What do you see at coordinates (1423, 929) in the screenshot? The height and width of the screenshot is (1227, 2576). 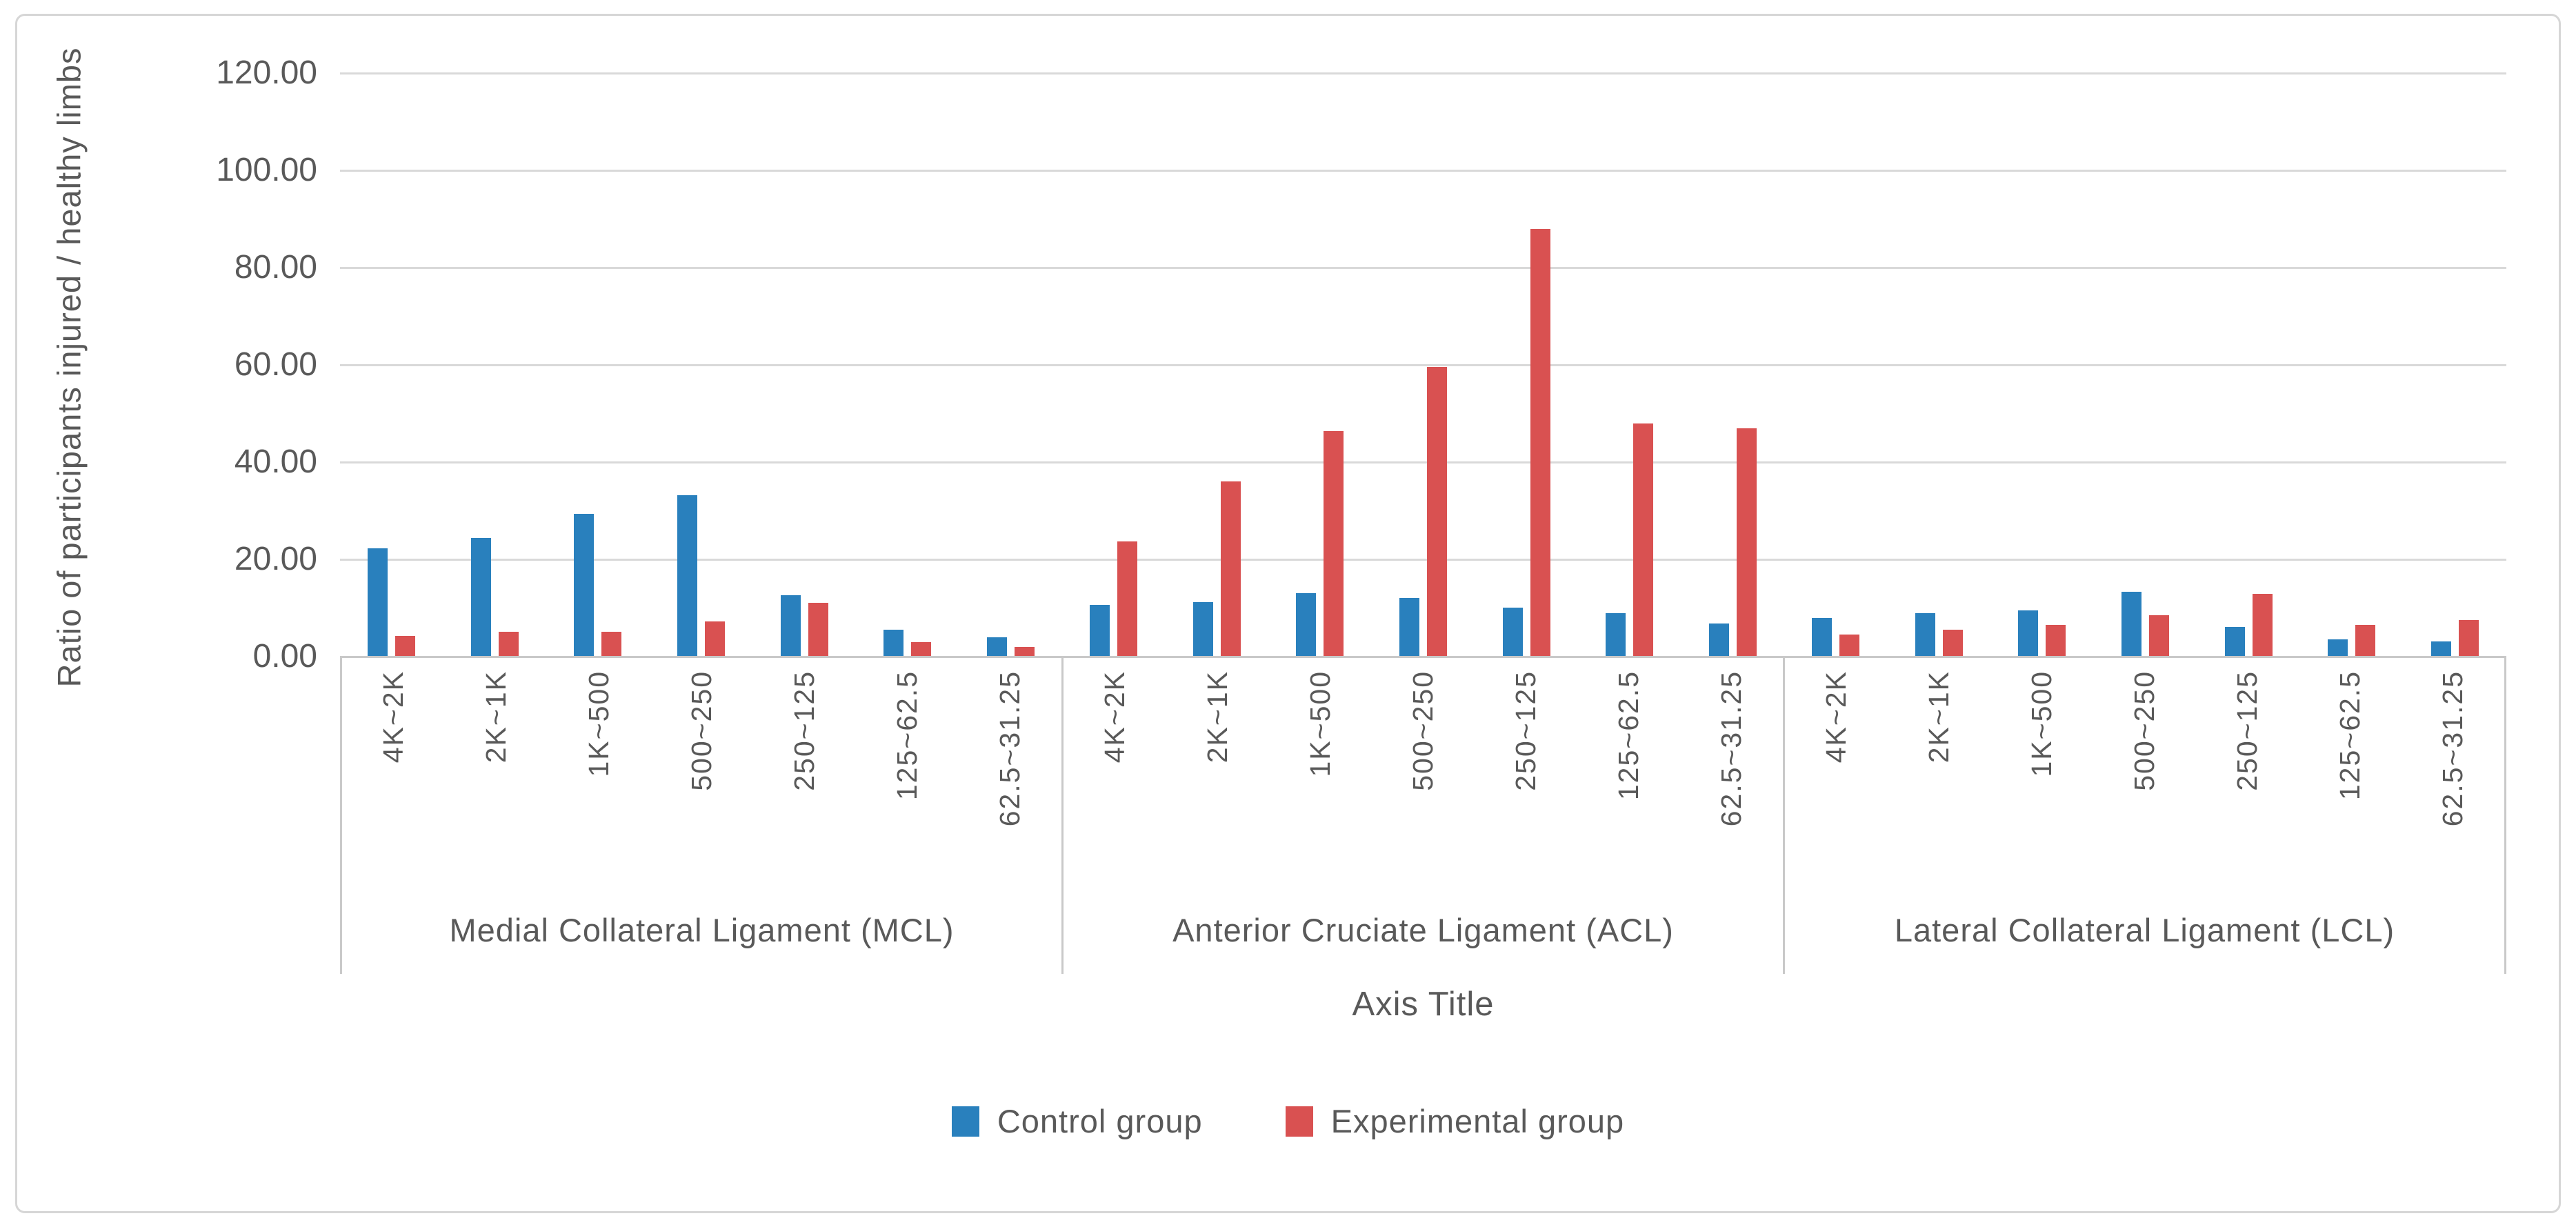 I see `group-label: Anterior Cruciate Ligament (ACL)` at bounding box center [1423, 929].